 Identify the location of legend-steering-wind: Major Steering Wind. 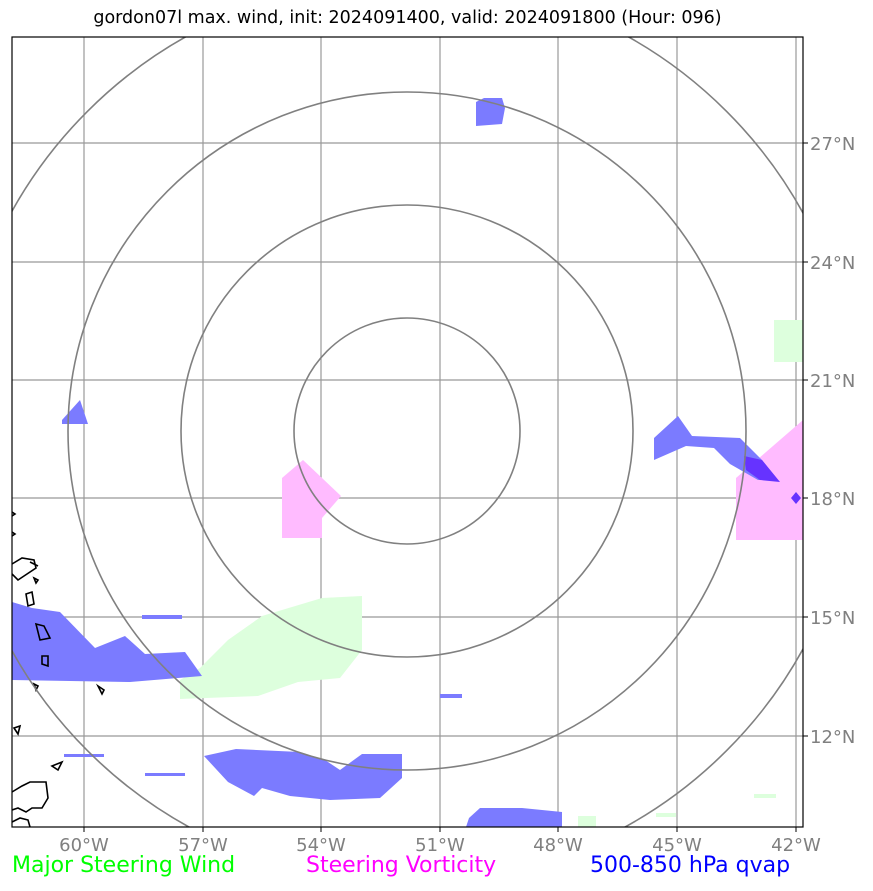
(124, 865).